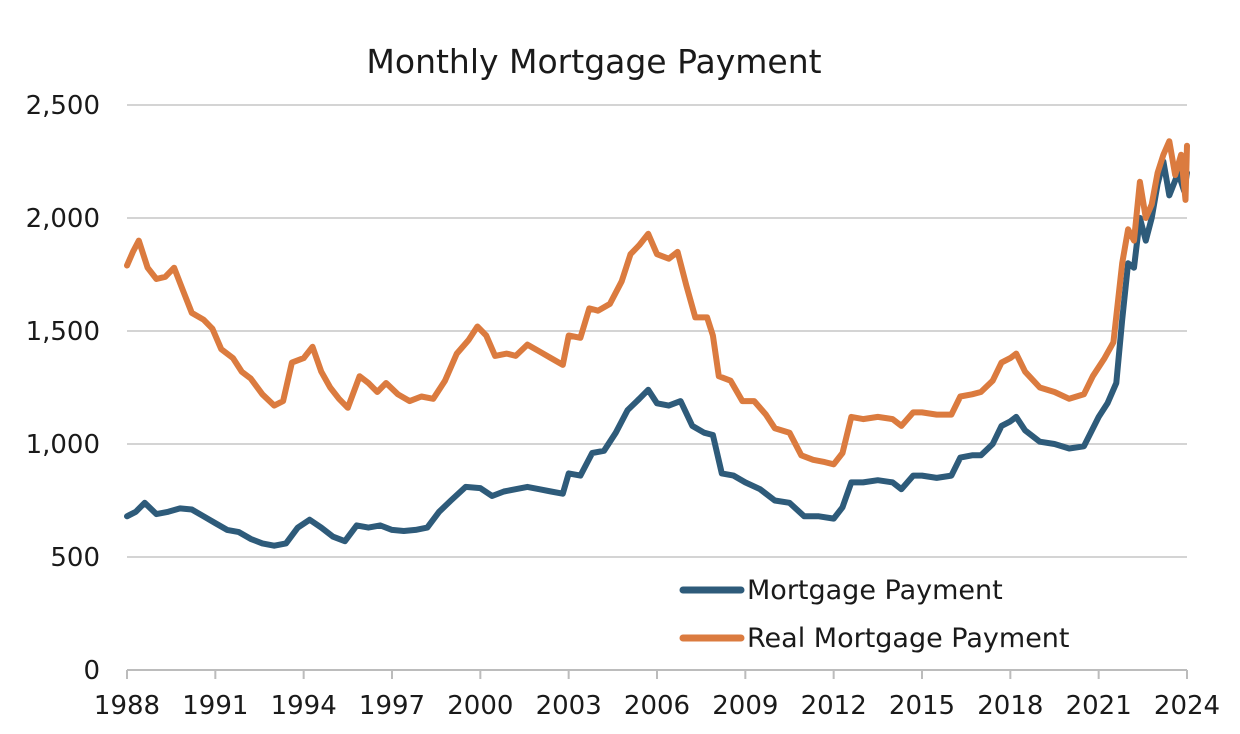 The image size is (1240, 734). Describe the element at coordinates (127, 706) in the screenshot. I see `x-tick-label: 1988` at that location.